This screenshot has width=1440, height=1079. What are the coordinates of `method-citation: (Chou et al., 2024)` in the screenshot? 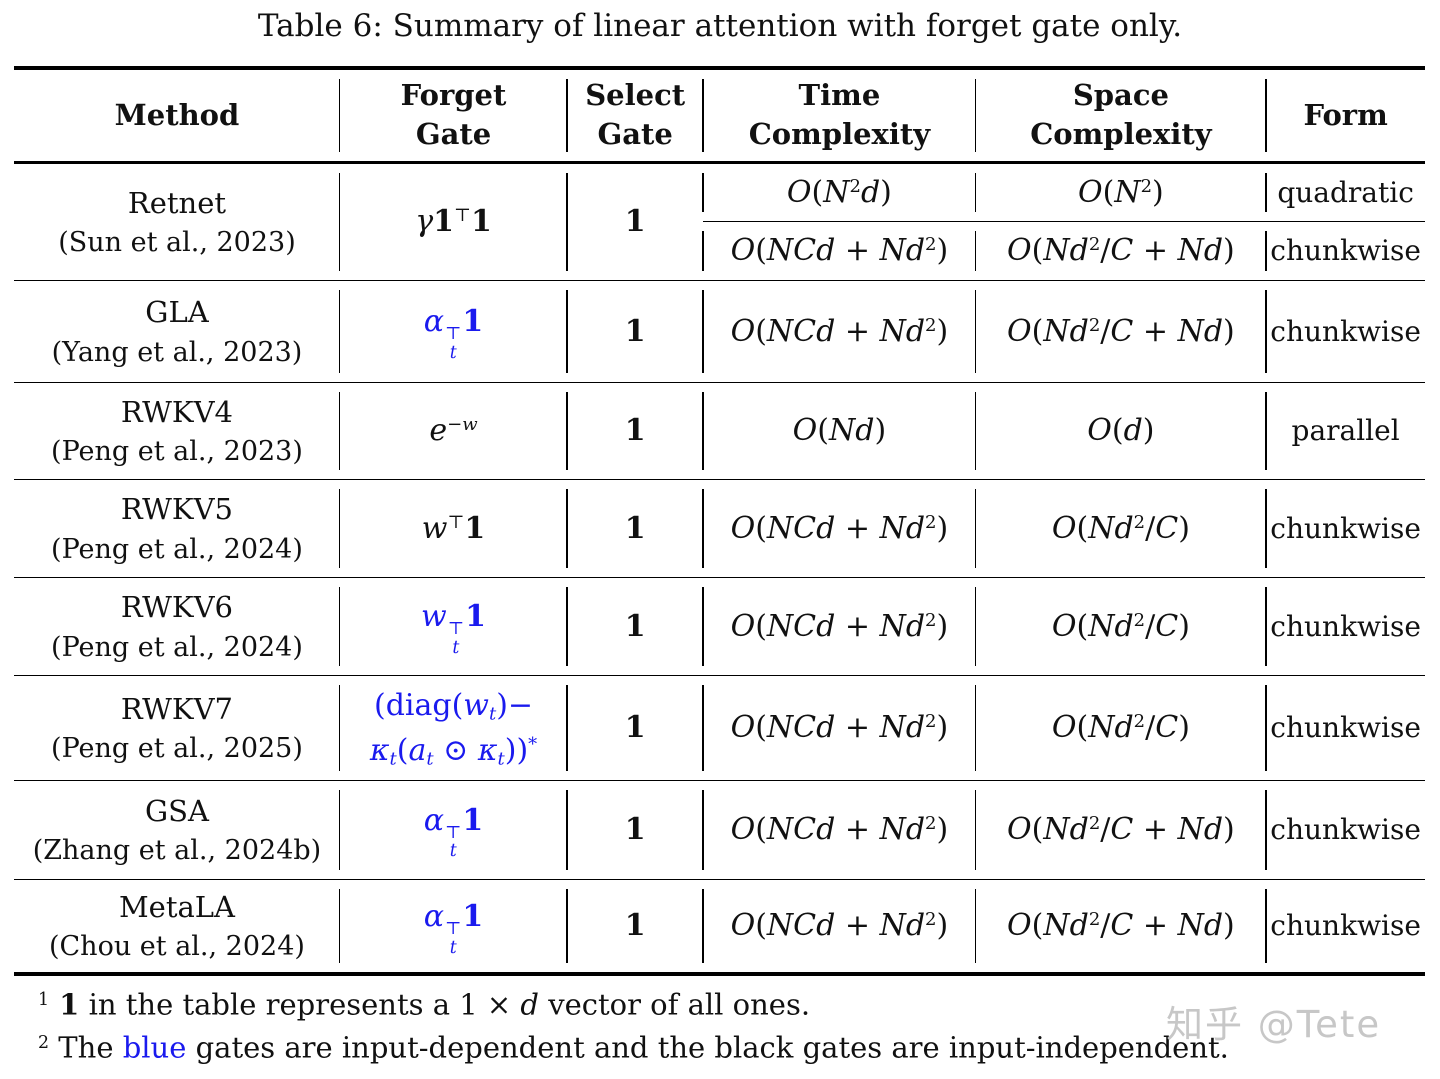 It's located at (176, 947).